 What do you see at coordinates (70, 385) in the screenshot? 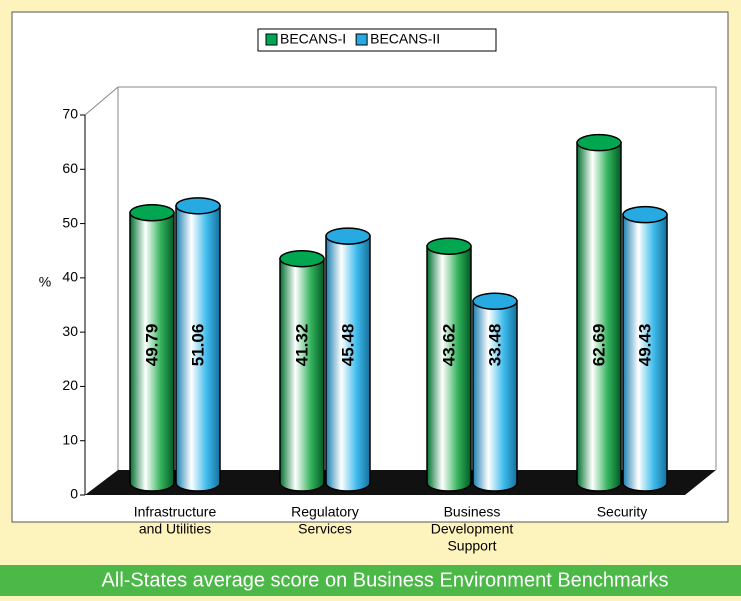
I see `y-tick-label: 20` at bounding box center [70, 385].